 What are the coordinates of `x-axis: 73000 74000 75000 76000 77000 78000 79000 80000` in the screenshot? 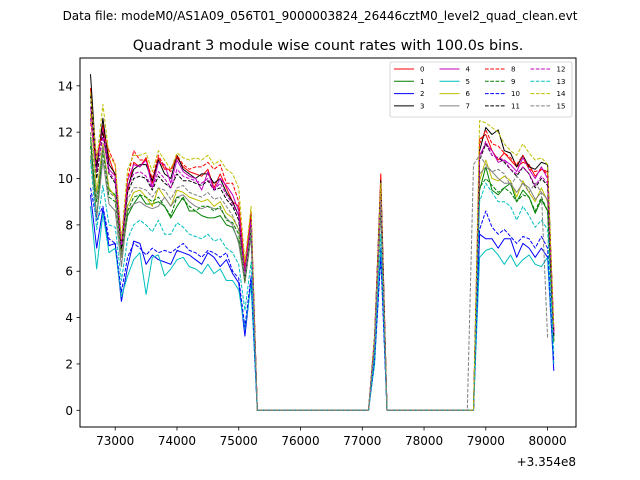 It's located at (331, 437).